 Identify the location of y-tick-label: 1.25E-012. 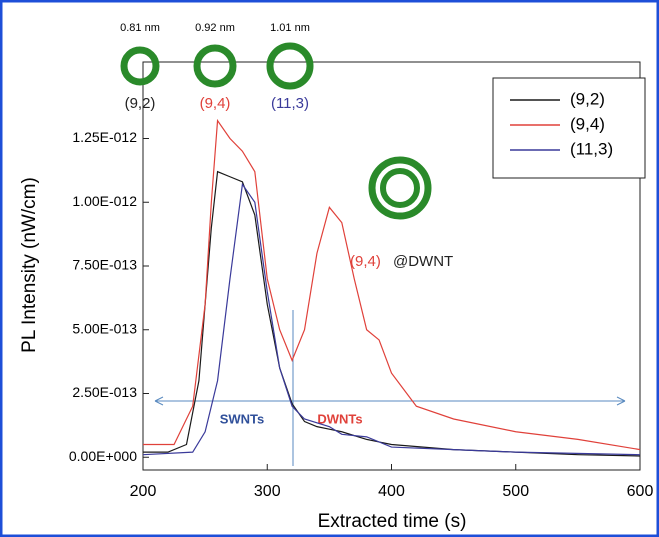
(104, 137).